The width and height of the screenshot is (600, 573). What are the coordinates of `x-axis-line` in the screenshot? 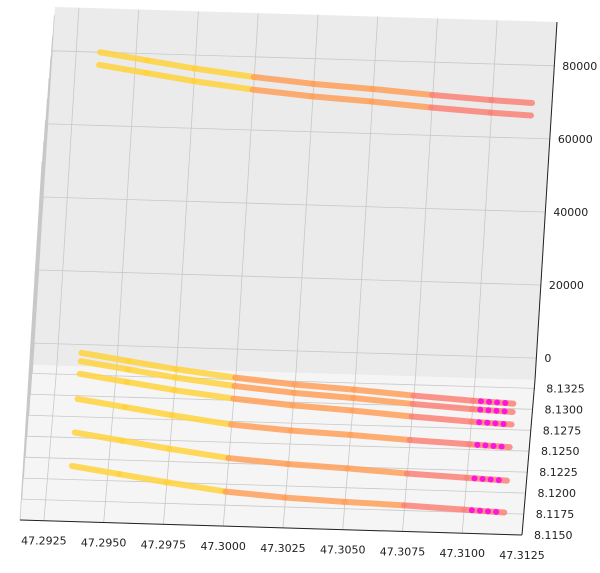 It's located at (271, 527).